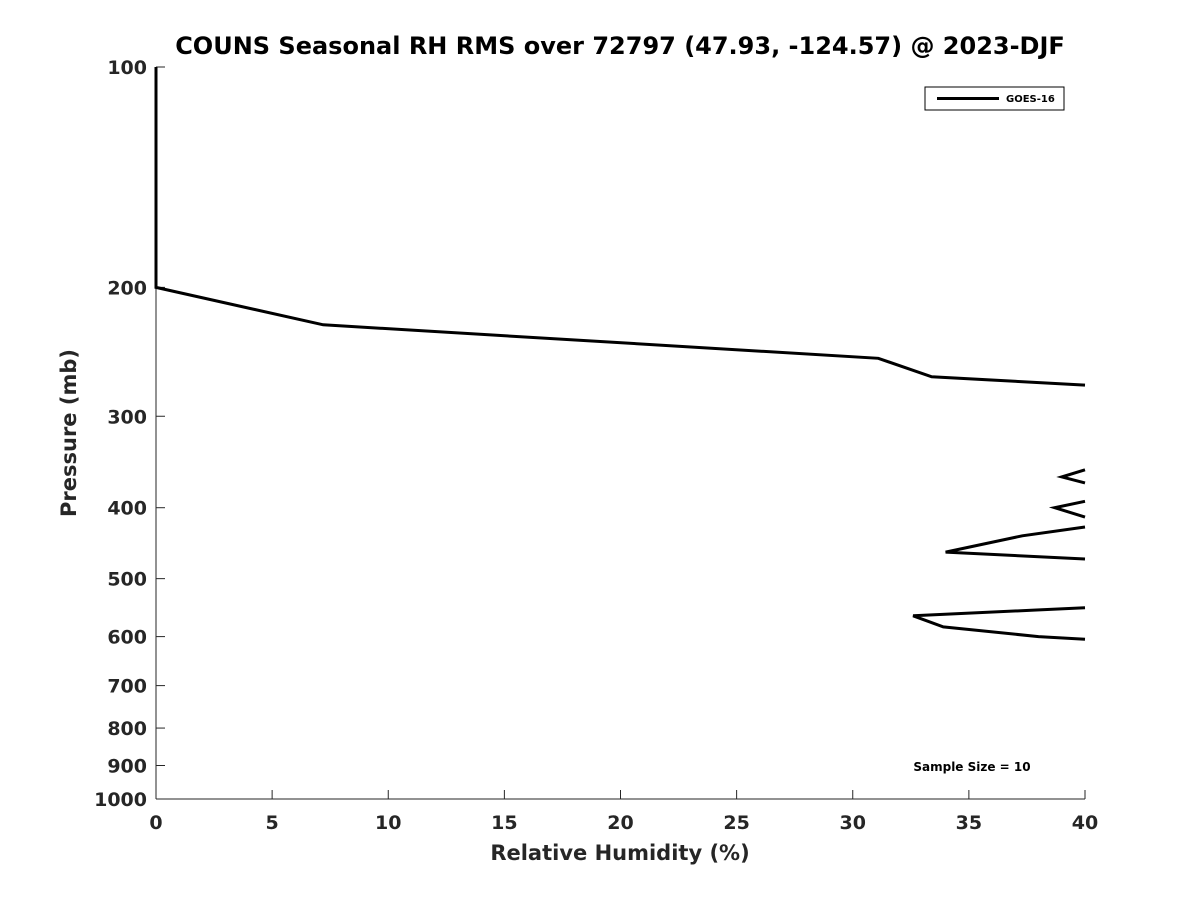  I want to click on sample-size-annotation: Sample Size = 10, so click(971, 767).